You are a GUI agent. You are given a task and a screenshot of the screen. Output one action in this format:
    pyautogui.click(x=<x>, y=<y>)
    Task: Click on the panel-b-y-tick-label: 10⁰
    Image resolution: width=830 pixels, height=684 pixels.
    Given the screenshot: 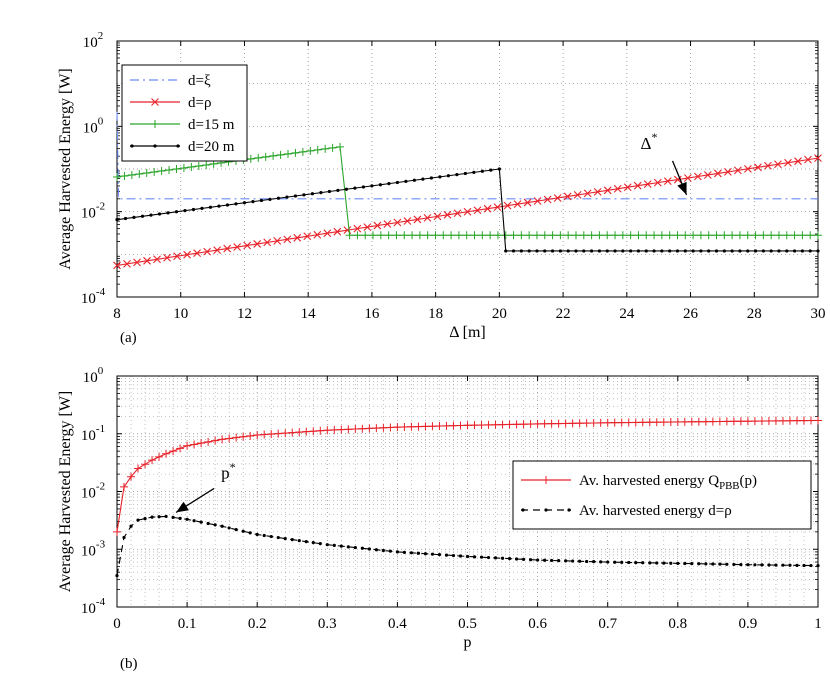 What is the action you would take?
    pyautogui.click(x=93, y=375)
    